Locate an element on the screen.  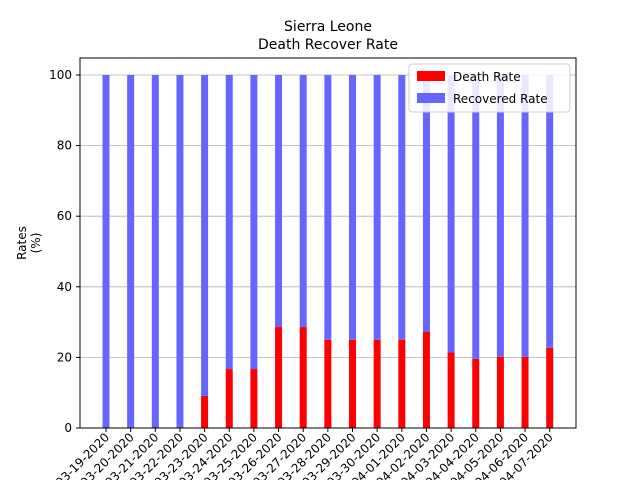
legend: Death Rate Recovered Rate is located at coordinates (489, 88).